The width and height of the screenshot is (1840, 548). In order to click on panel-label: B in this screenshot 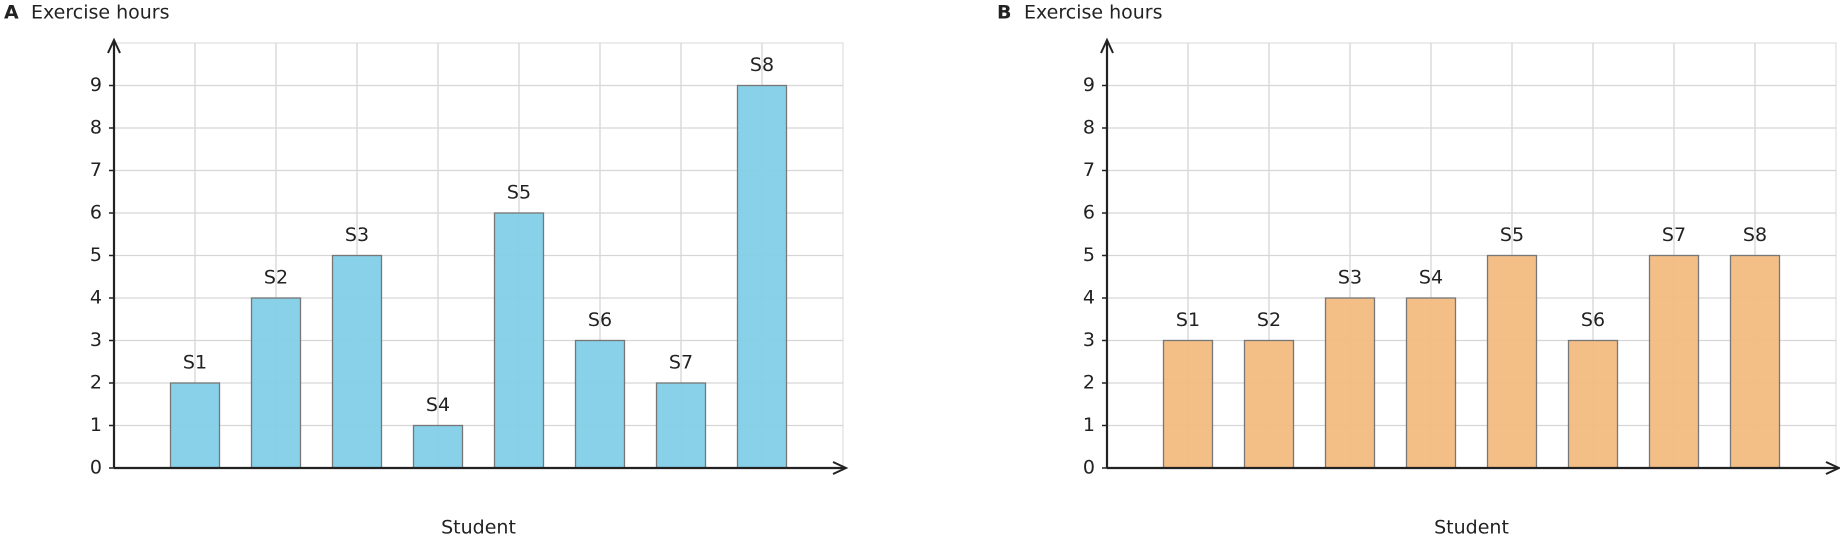, I will do `click(1004, 13)`.